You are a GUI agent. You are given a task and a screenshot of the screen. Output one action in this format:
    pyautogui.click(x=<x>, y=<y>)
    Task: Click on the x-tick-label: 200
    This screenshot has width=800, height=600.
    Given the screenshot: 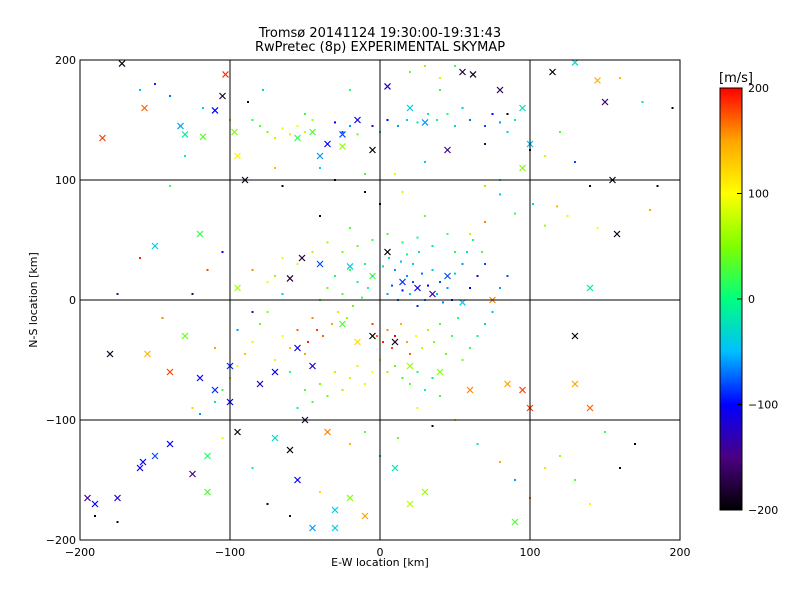 What is the action you would take?
    pyautogui.click(x=680, y=552)
    